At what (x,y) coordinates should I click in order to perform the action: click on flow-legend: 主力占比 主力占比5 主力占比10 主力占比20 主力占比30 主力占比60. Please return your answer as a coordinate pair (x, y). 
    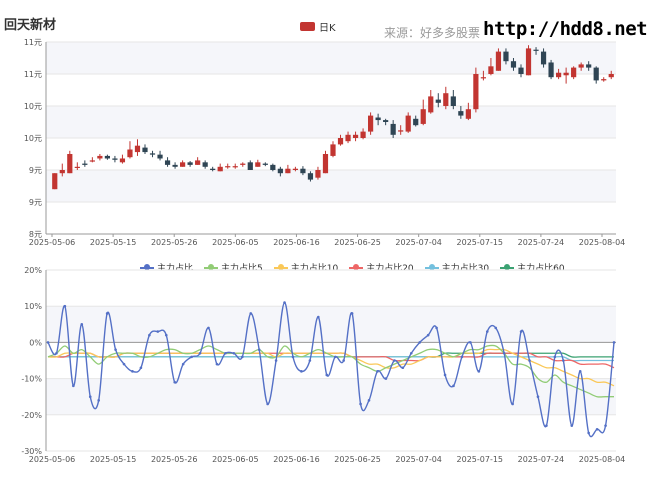
    Looking at the image, I should click on (352, 267).